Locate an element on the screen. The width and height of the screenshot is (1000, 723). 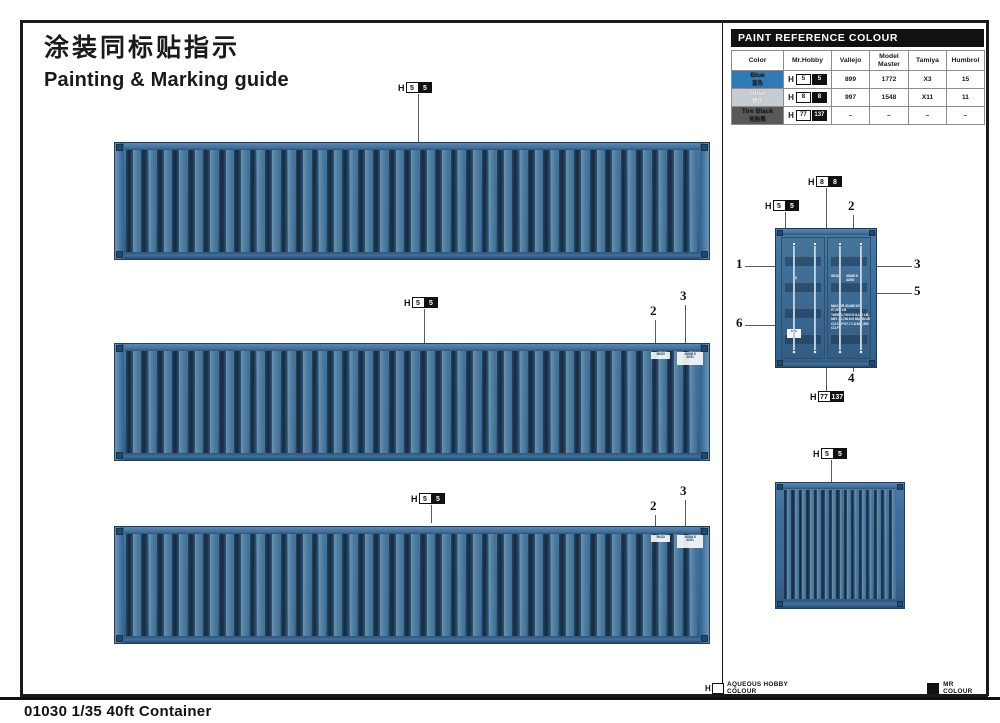
weight-line-2: TARE 3,740 KG 8,245 LB is located at coordinates (850, 314).